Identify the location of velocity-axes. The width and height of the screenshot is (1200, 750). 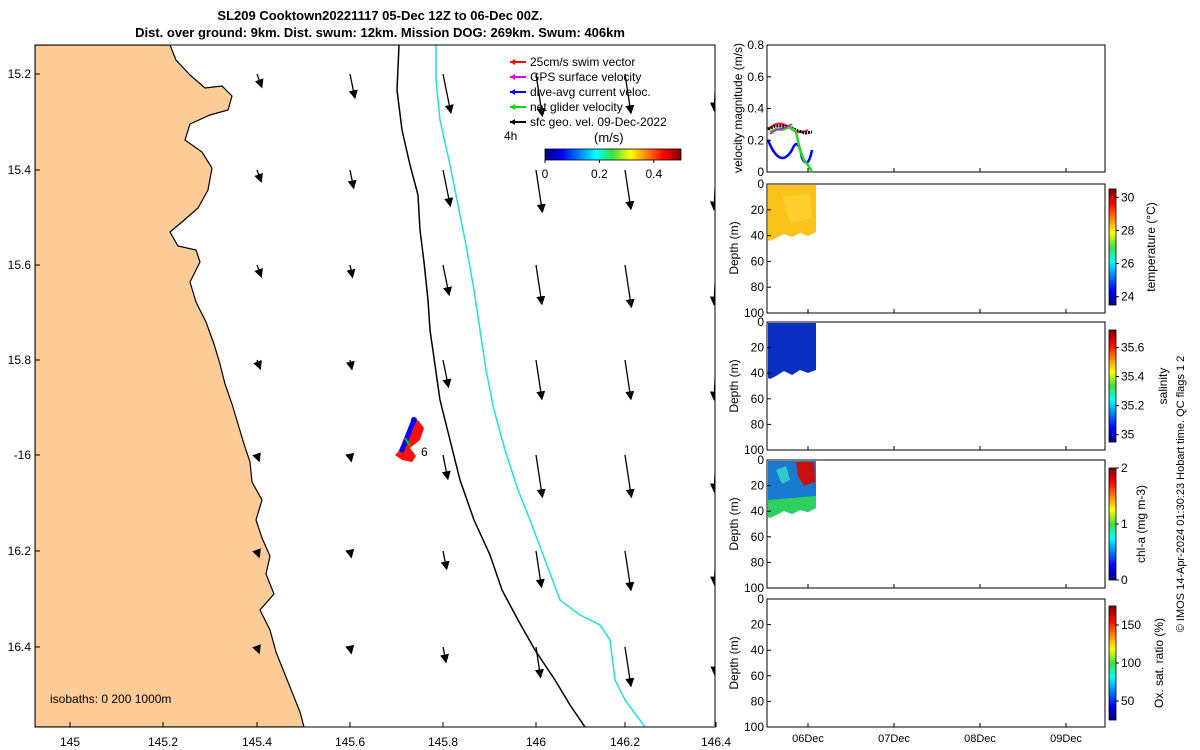
(936, 108).